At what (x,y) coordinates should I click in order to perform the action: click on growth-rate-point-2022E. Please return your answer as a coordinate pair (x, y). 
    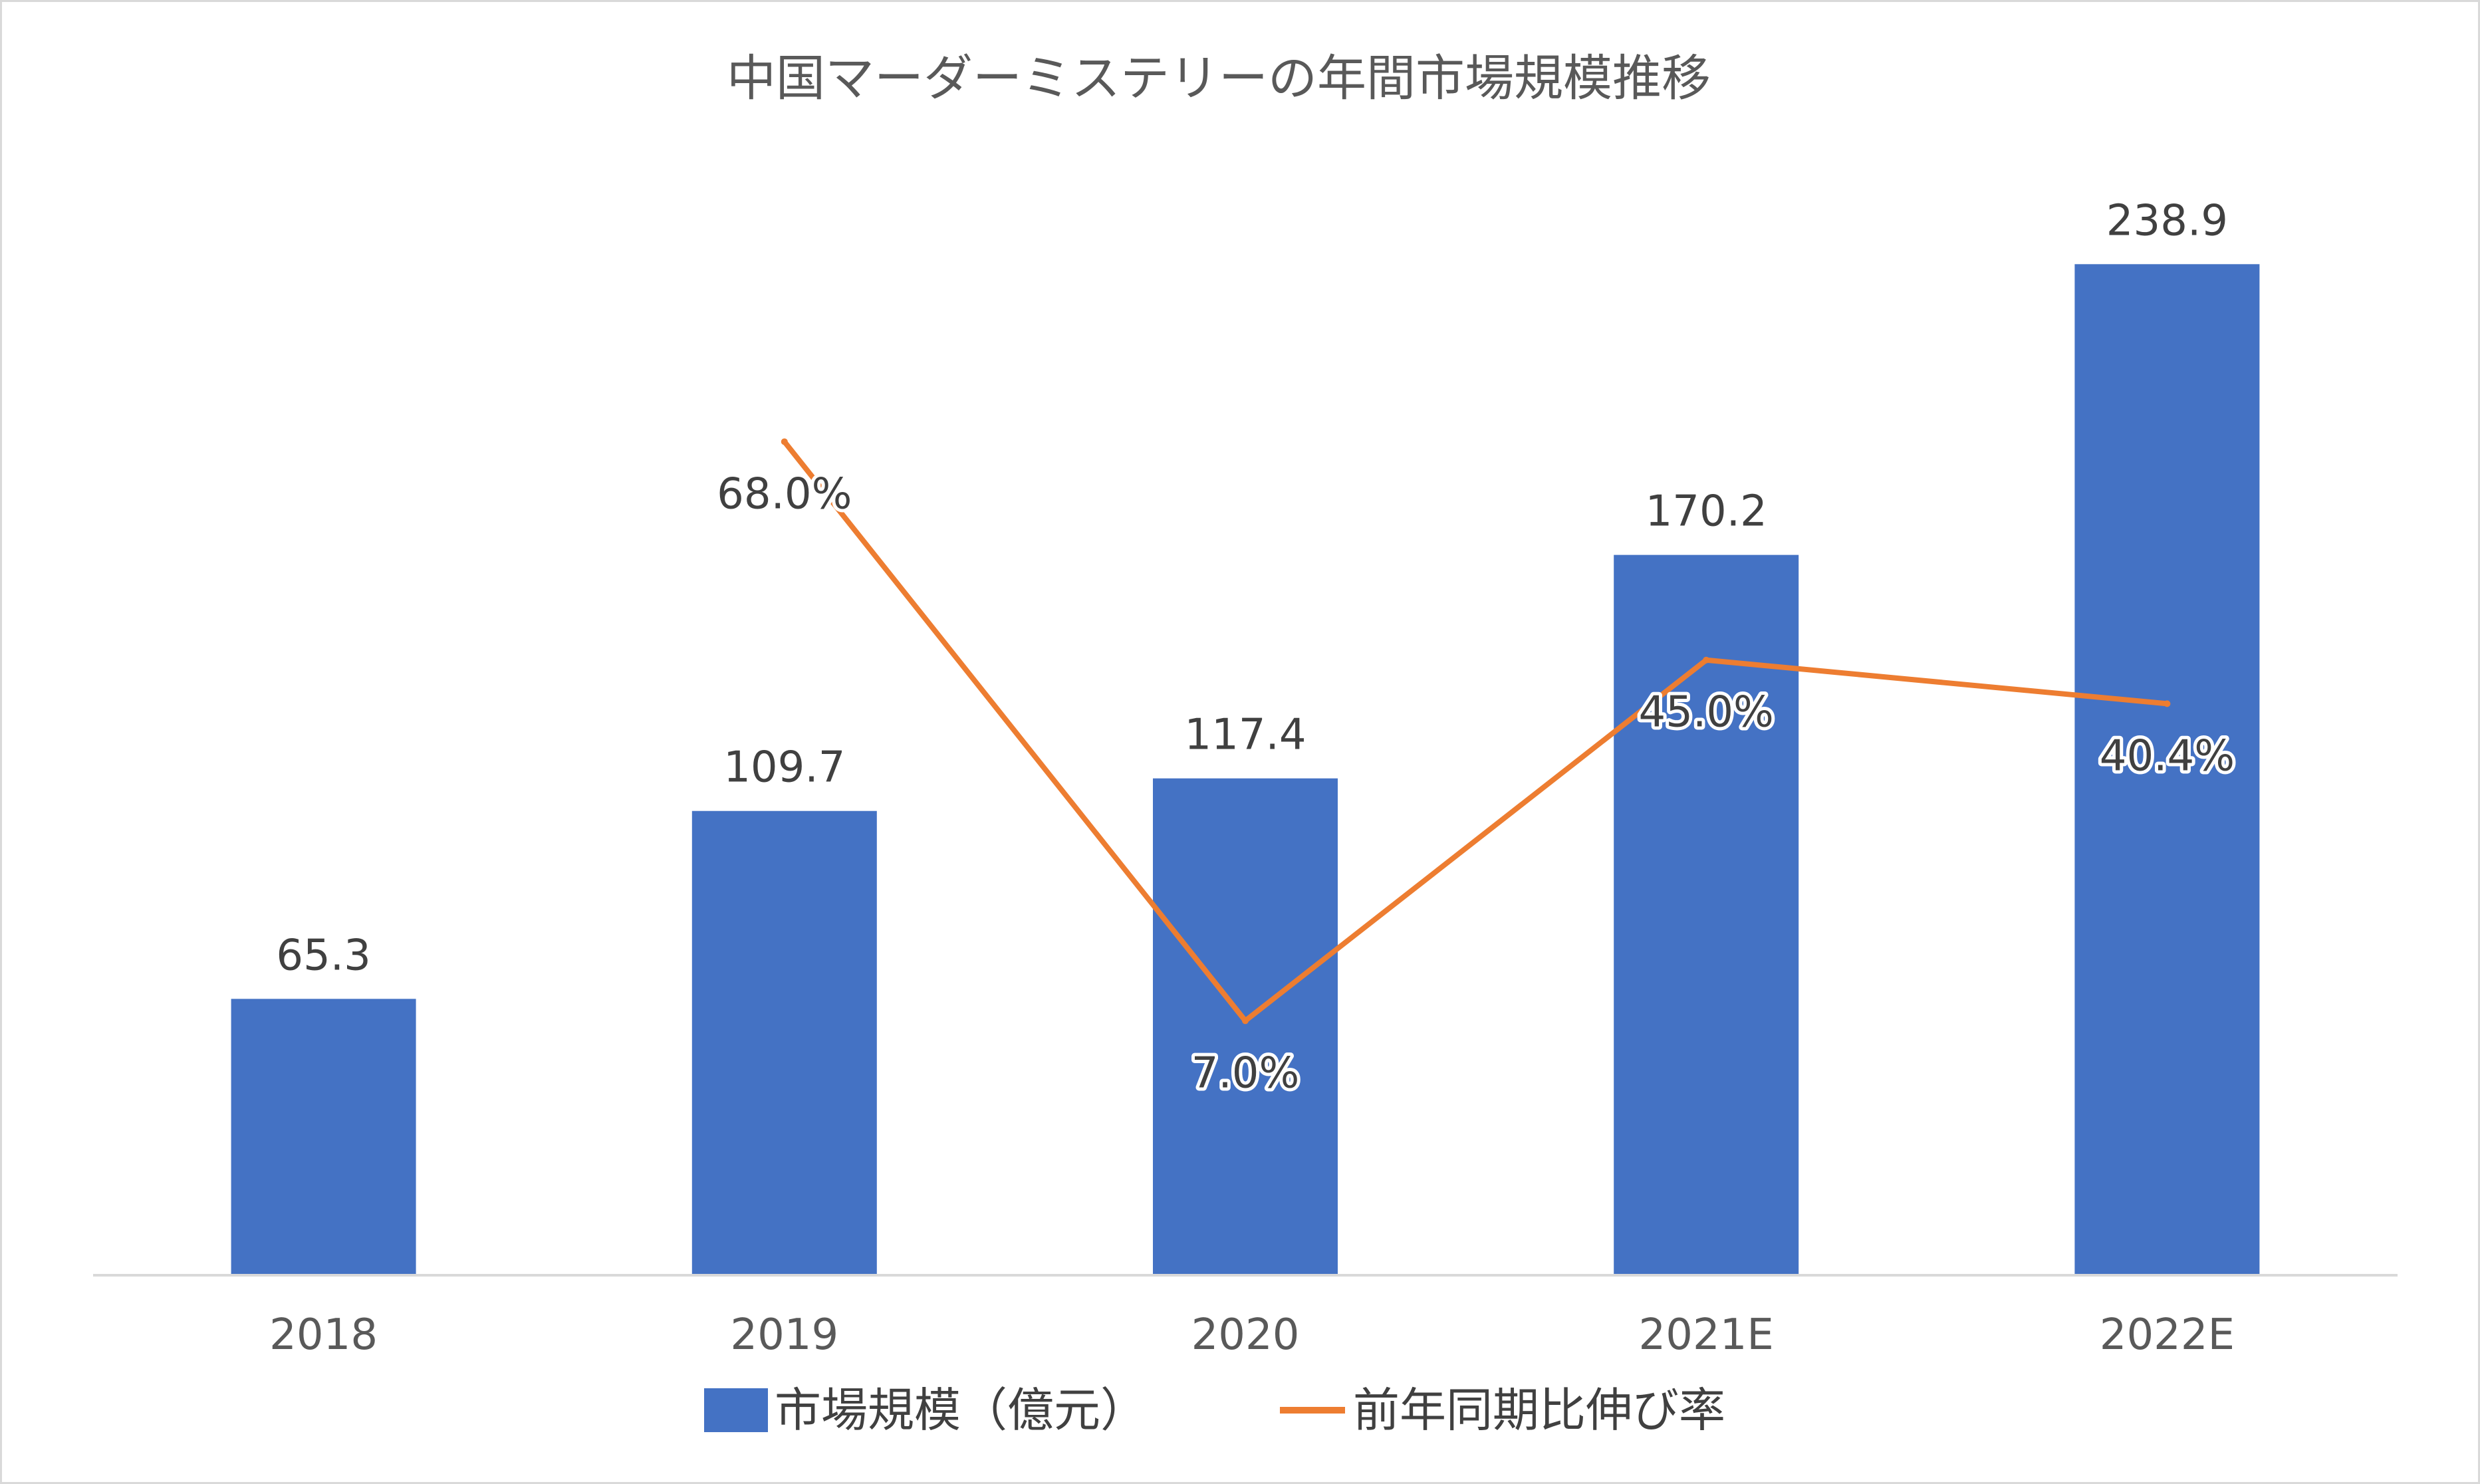
    Looking at the image, I should click on (2167, 703).